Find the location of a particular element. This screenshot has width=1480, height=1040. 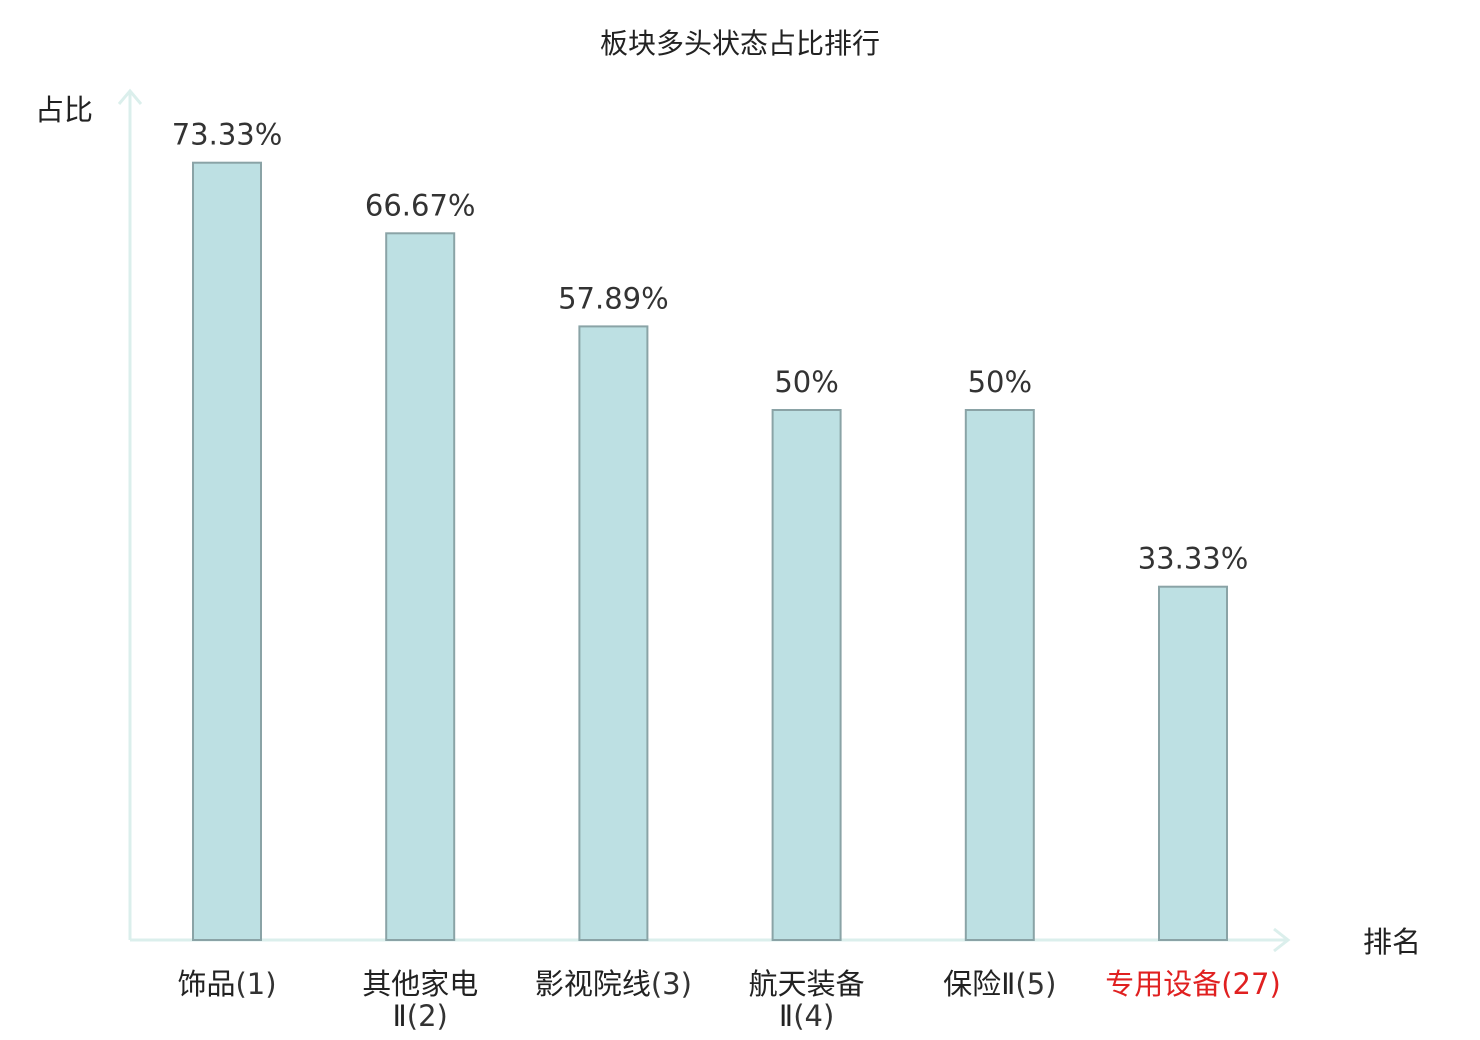

value-label-2: 66.67% is located at coordinates (420, 205).